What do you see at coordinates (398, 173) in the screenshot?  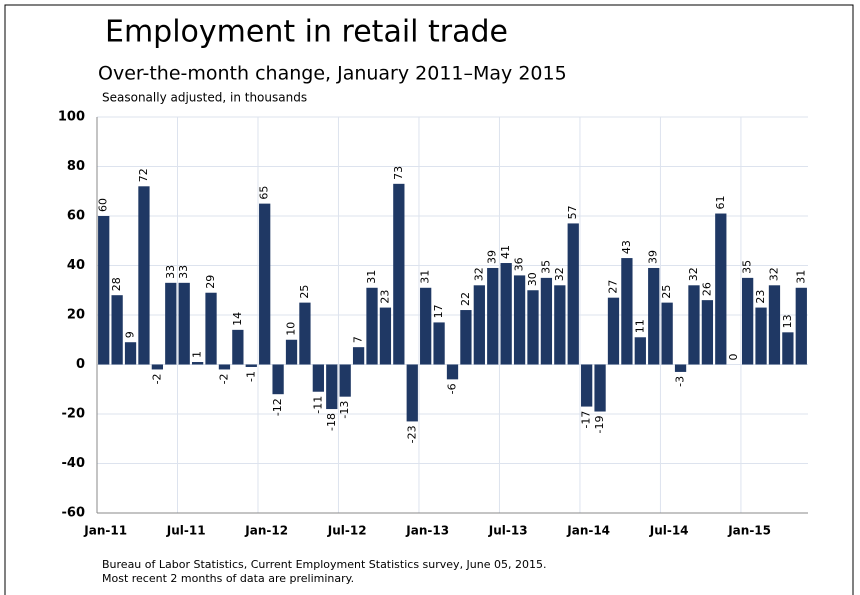 I see `value-label: 73` at bounding box center [398, 173].